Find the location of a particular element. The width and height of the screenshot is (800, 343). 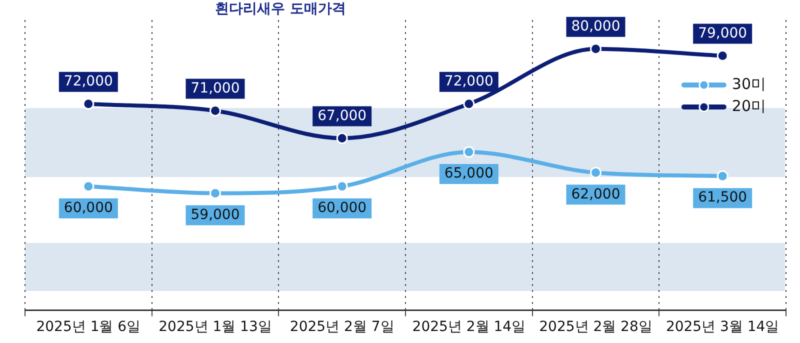

x-tick-label: 2025년 1월 6일 is located at coordinates (88, 327).